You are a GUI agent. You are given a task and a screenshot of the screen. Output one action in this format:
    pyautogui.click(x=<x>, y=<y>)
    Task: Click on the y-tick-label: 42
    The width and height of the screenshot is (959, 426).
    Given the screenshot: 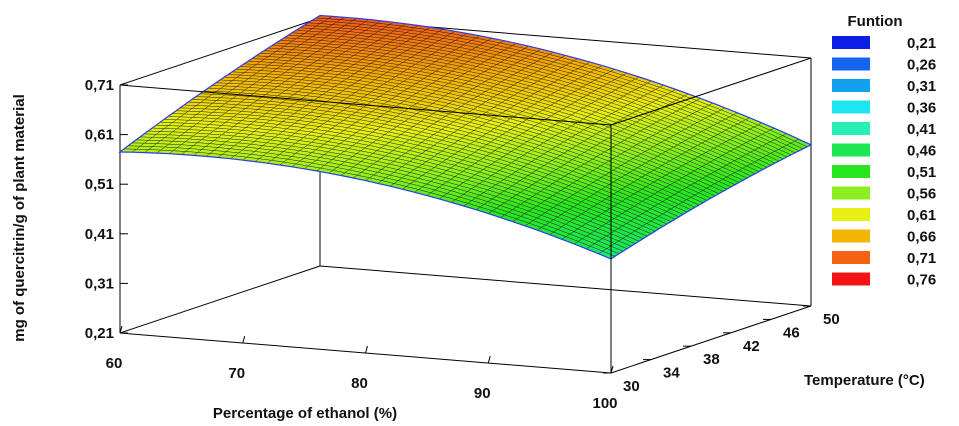 What is the action you would take?
    pyautogui.click(x=751, y=346)
    